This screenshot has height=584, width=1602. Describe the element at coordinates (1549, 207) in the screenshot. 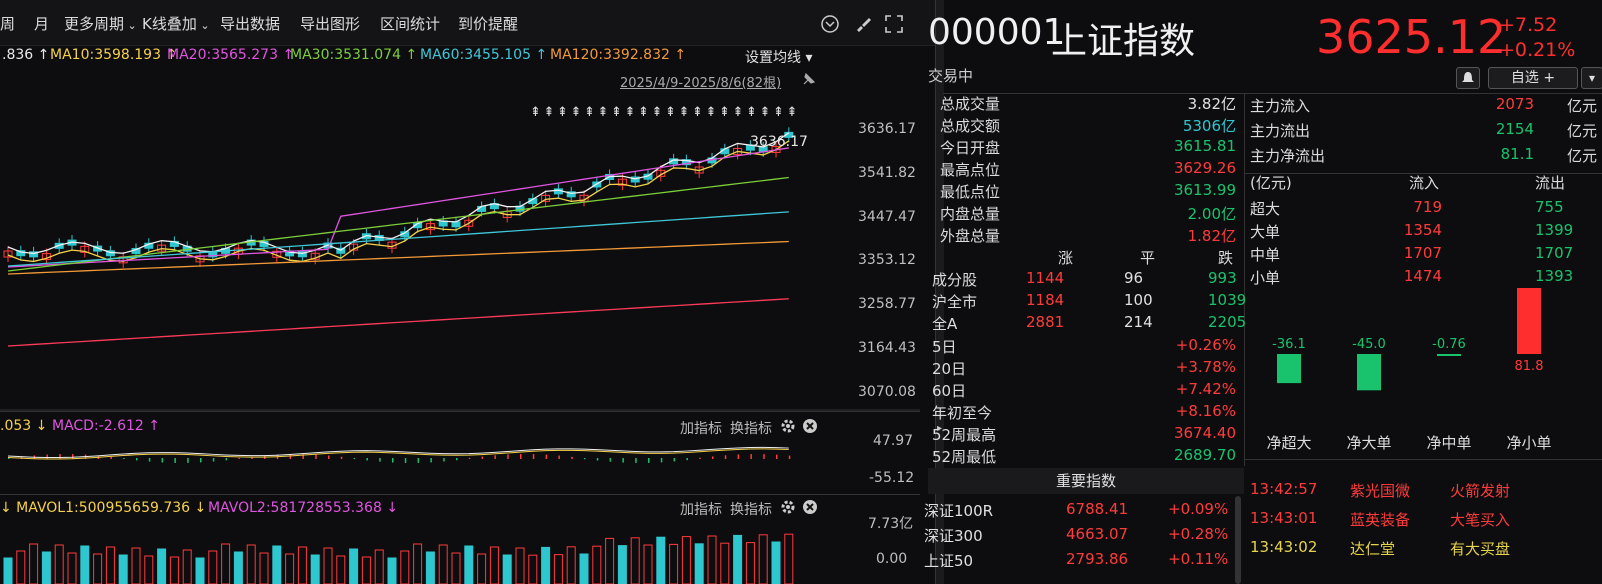

I see `flow-row-out: 755` at that location.